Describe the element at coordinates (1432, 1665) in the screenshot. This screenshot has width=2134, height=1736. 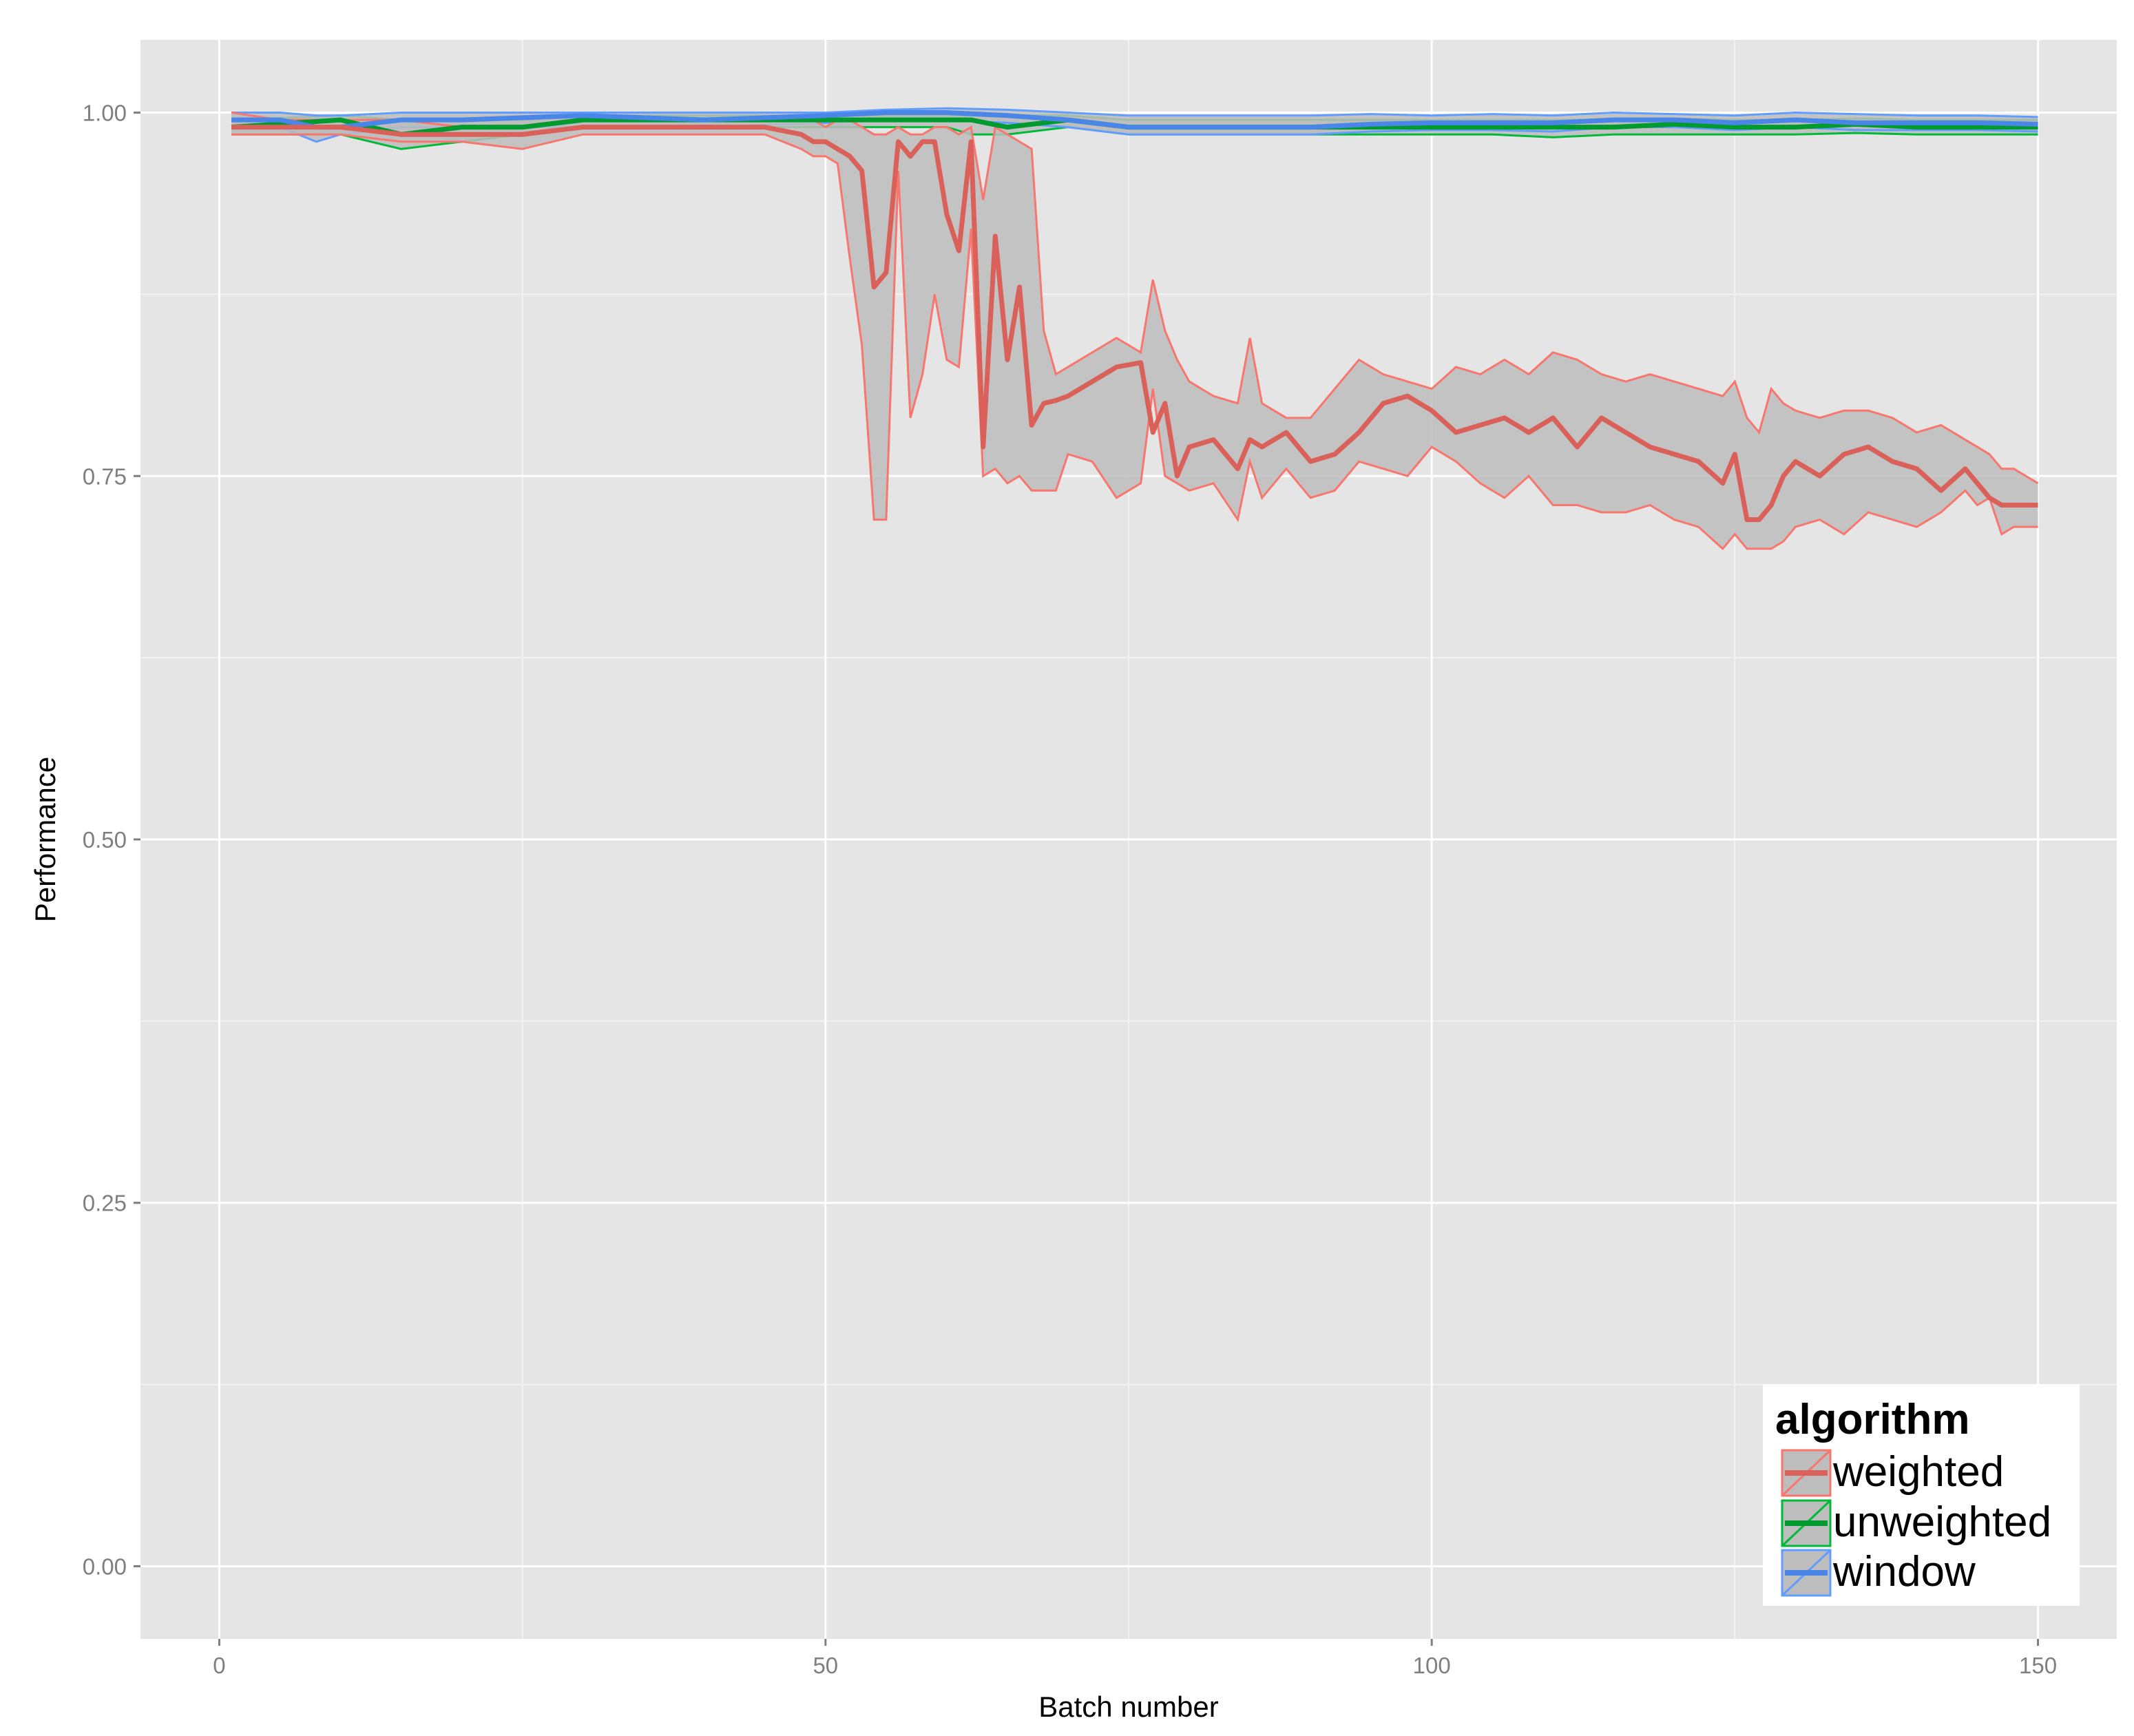
I see `x-tick-label: 100` at that location.